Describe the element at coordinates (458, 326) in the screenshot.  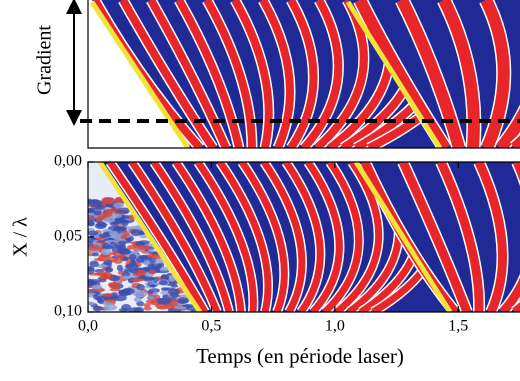
I see `x-tick-label: 1,5` at that location.